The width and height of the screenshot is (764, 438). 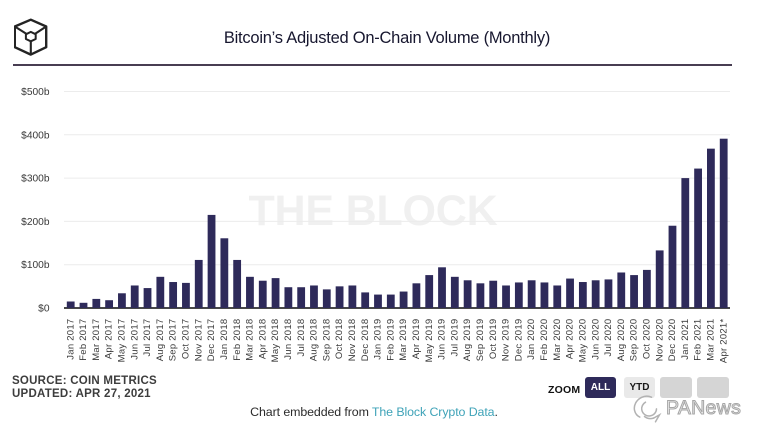 I want to click on svg-text: Aug 2017, so click(x=160, y=340).